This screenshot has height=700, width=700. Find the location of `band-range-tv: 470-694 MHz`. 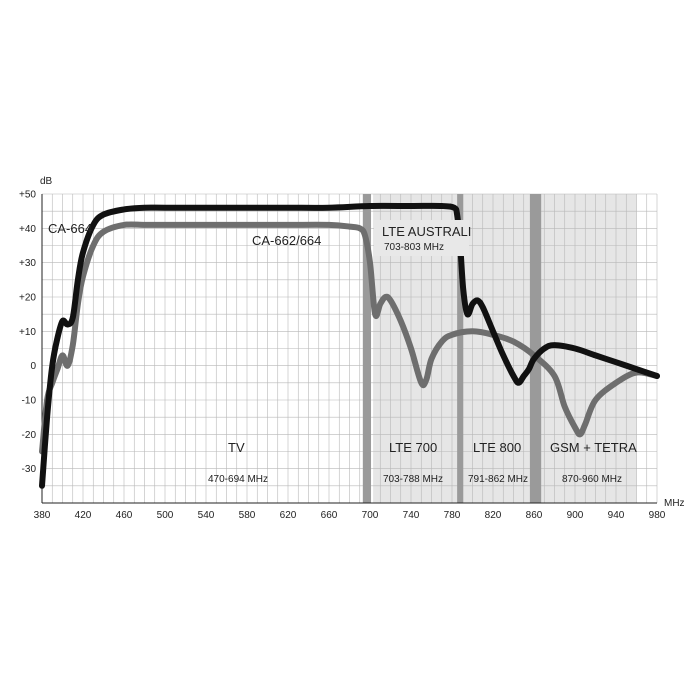

band-range-tv: 470-694 MHz is located at coordinates (238, 479).